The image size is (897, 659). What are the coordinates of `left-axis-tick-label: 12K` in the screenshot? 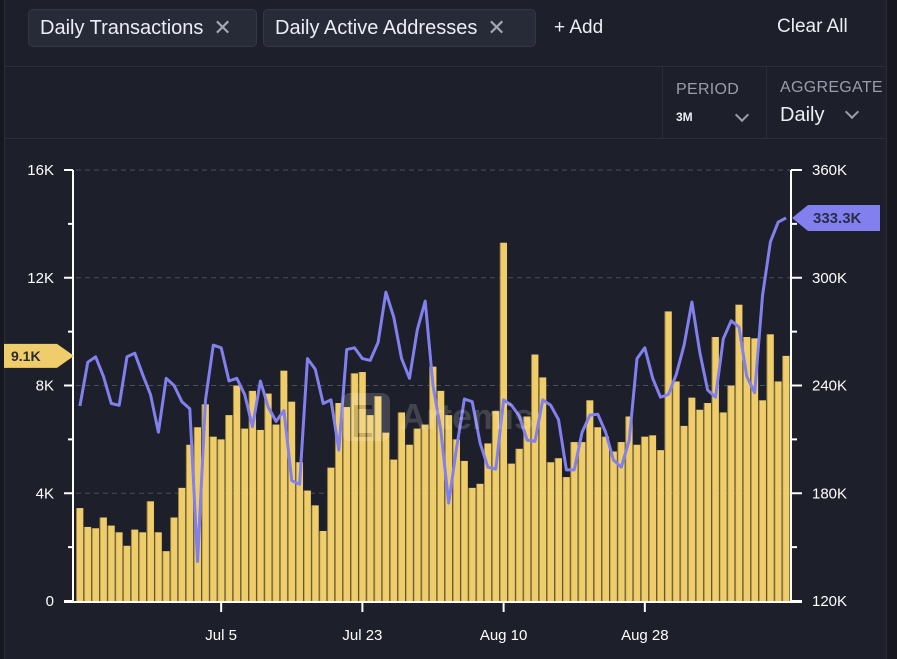 It's located at (40, 278).